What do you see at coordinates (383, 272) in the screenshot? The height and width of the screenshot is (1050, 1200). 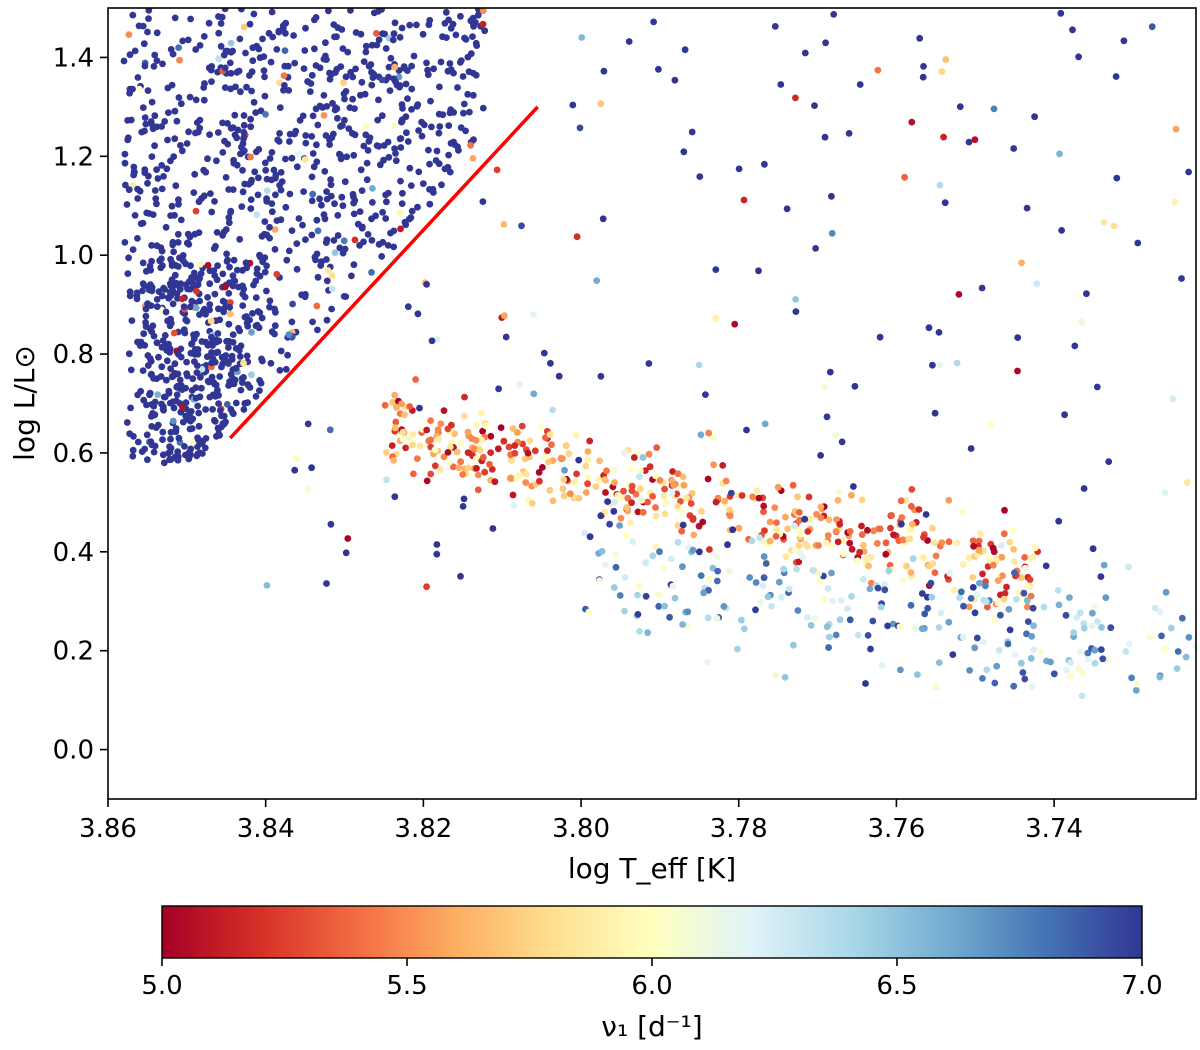 I see `red-boundary-line` at bounding box center [383, 272].